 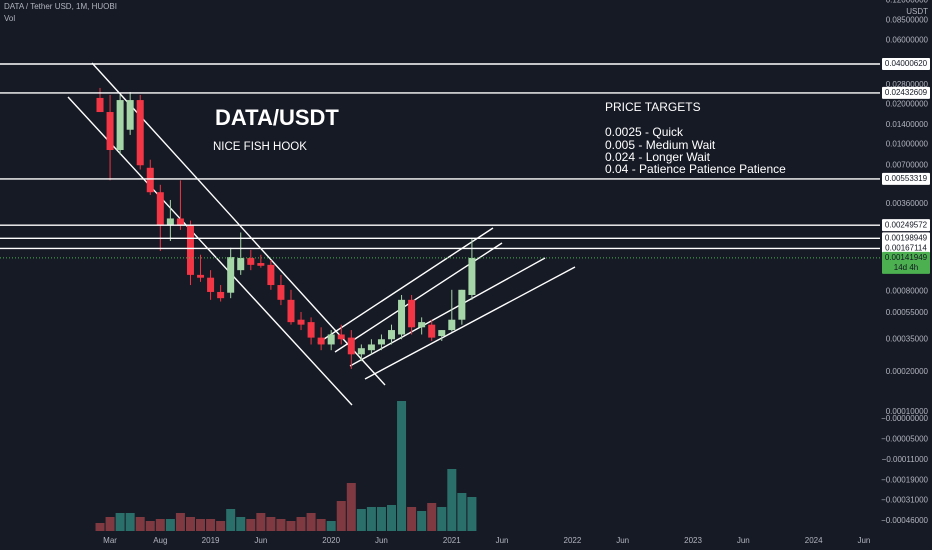 What do you see at coordinates (814, 540) in the screenshot?
I see `x-tick-label: 2024` at bounding box center [814, 540].